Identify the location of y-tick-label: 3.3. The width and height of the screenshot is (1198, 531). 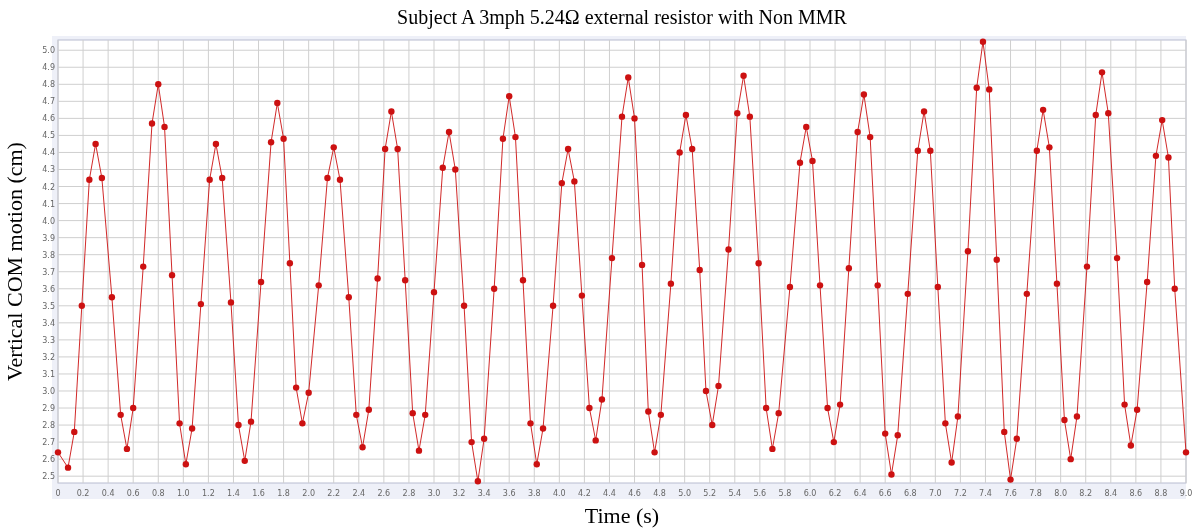
(48, 340).